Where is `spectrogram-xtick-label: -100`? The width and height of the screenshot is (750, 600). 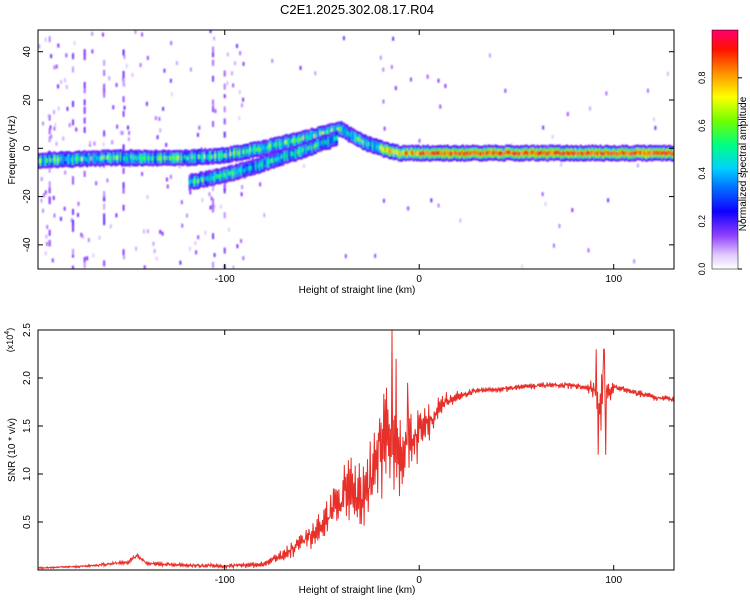
spectrogram-xtick-label: -100 is located at coordinates (225, 279).